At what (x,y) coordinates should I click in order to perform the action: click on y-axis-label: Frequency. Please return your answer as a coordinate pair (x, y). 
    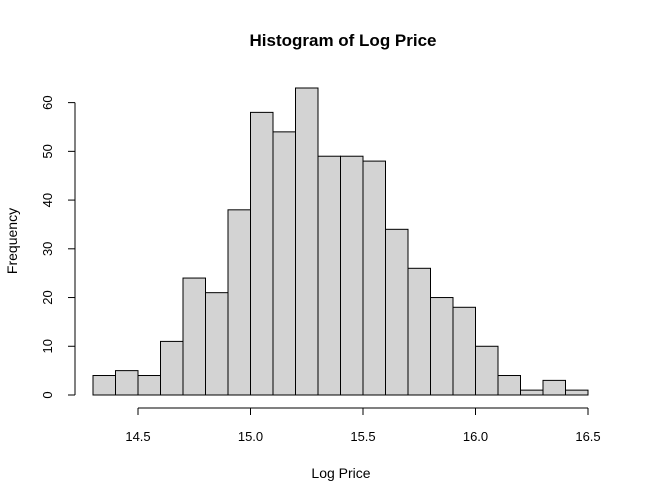
    Looking at the image, I should click on (12, 241).